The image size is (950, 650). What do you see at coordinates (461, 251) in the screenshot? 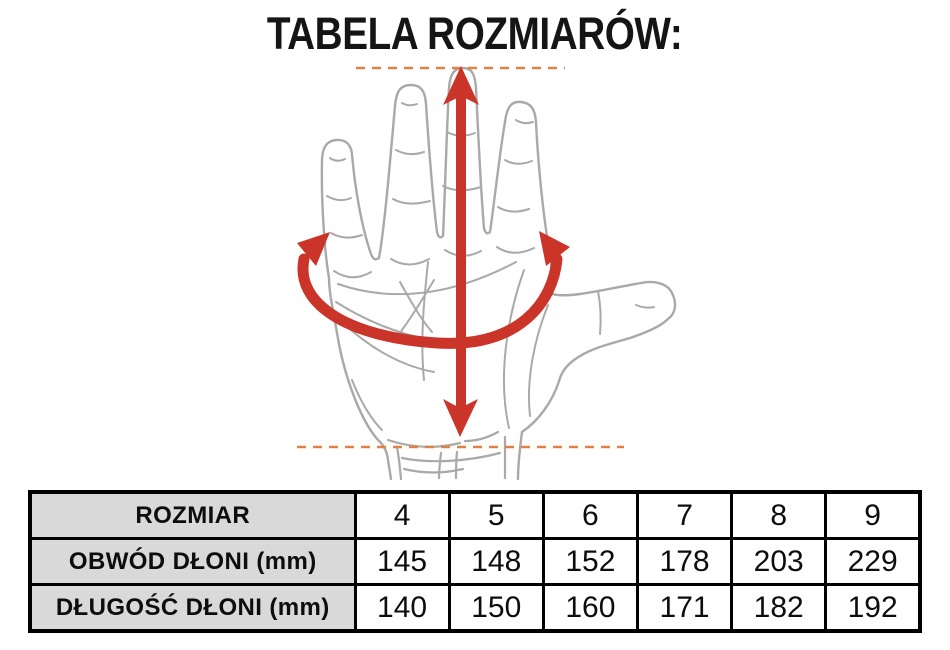
I see `length-arrow` at bounding box center [461, 251].